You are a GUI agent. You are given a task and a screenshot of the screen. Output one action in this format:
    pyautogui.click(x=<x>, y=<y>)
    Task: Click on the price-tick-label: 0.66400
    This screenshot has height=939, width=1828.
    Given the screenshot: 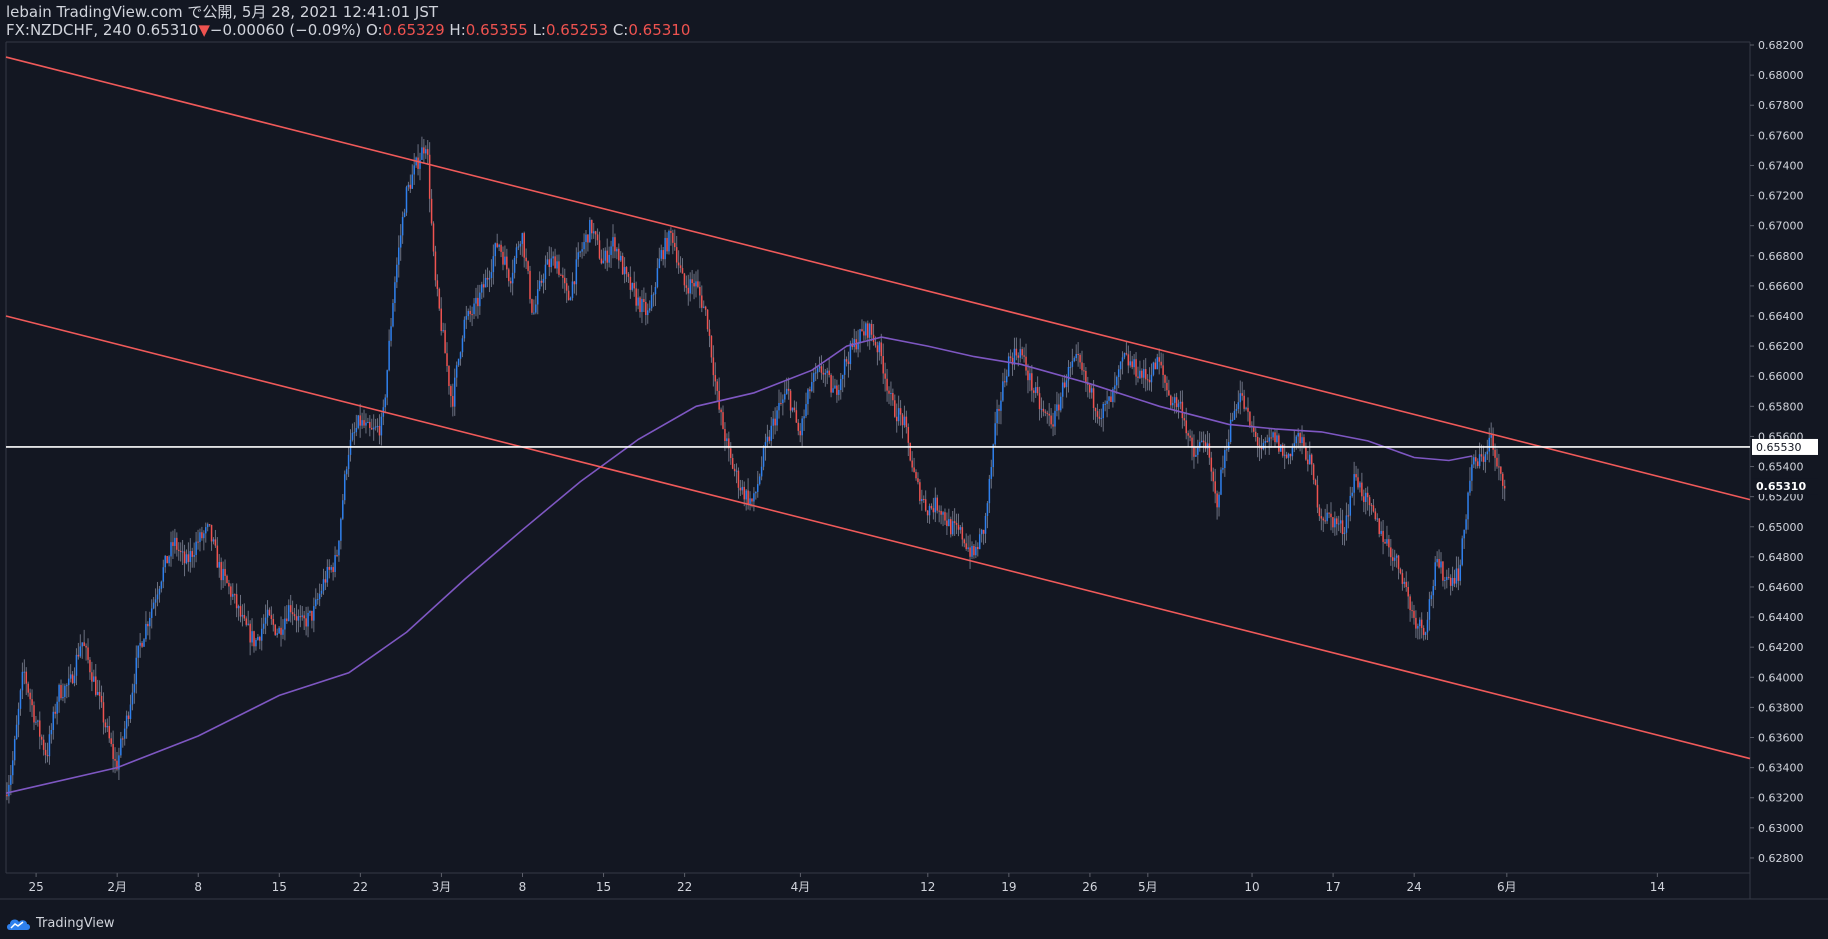 What is the action you would take?
    pyautogui.click(x=1781, y=316)
    